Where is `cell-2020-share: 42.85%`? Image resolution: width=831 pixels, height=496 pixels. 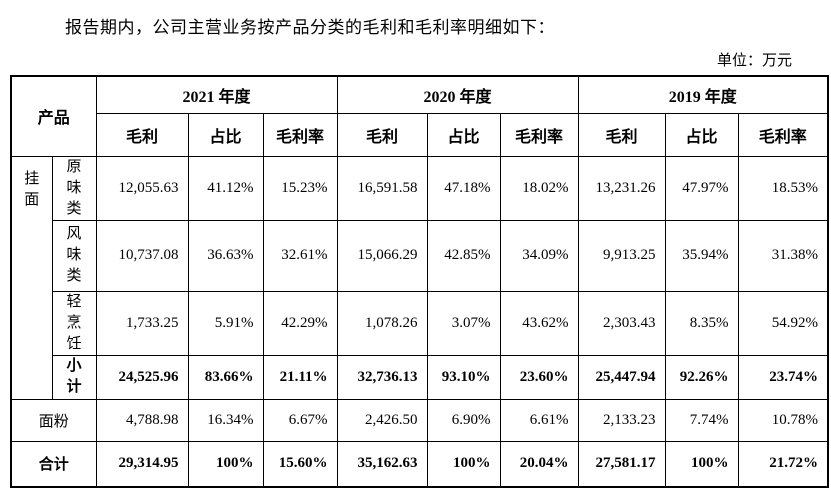
cell-2020-share: 42.85% is located at coordinates (463, 255).